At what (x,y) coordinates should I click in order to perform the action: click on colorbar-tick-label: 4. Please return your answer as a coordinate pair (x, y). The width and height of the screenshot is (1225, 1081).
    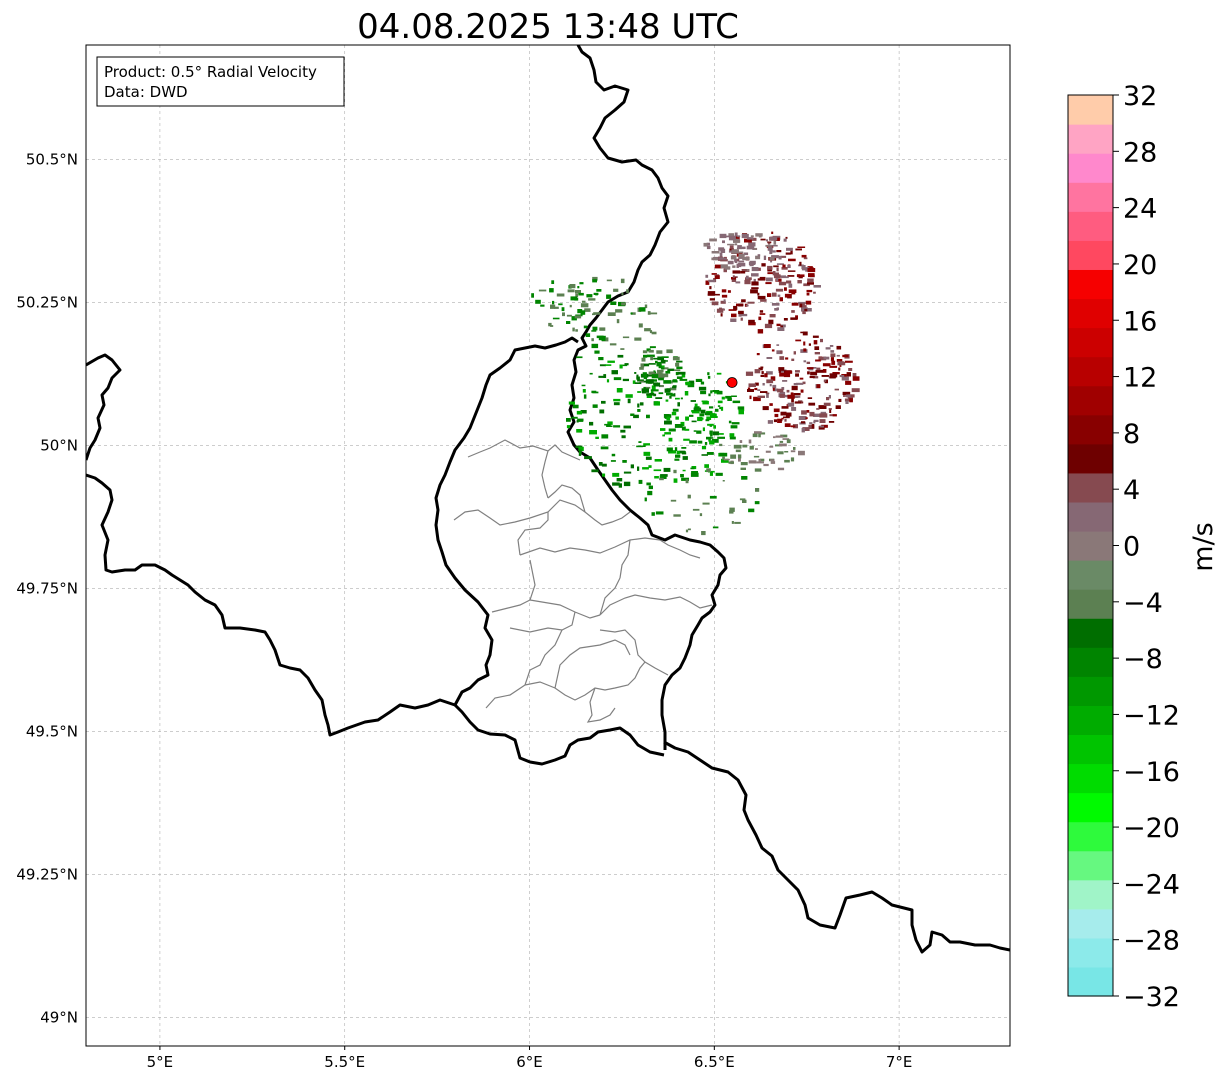
    Looking at the image, I should click on (1131, 490).